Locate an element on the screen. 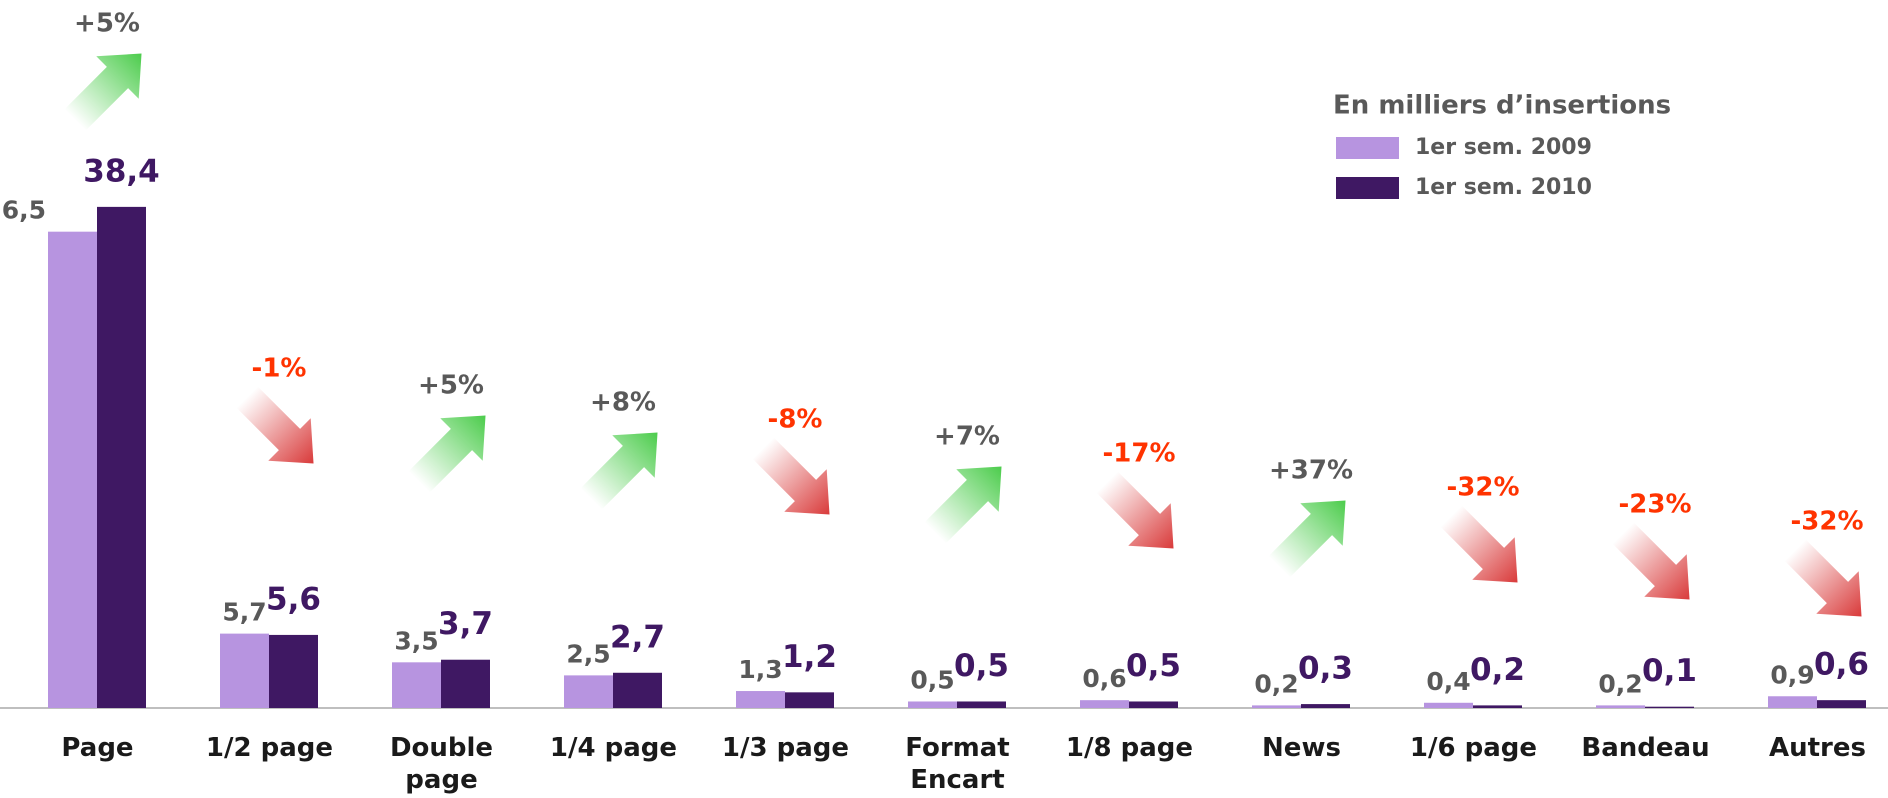 The width and height of the screenshot is (1888, 798). change-label: -1% is located at coordinates (279, 369).